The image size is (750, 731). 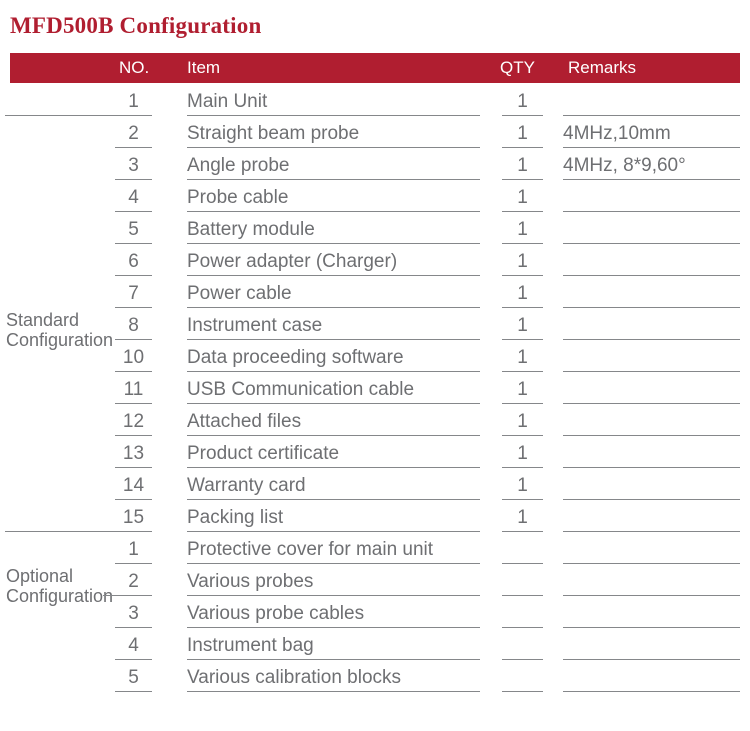 I want to click on cell-item: Packing list, so click(x=333, y=516).